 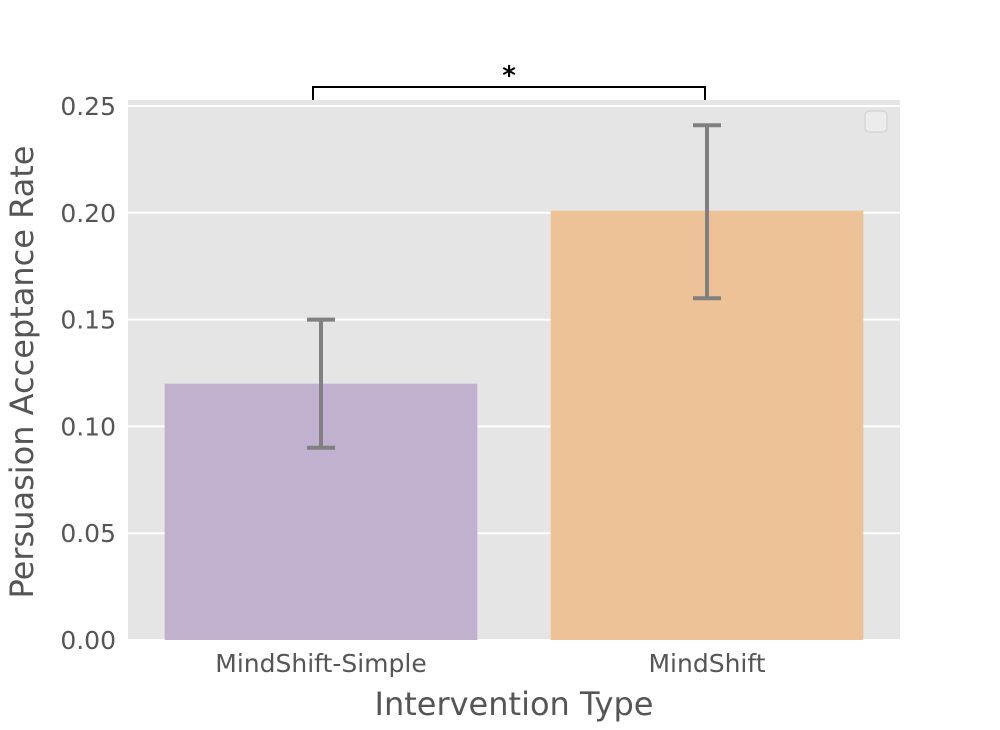 I want to click on y-tick-label: 0.00, so click(x=88, y=640).